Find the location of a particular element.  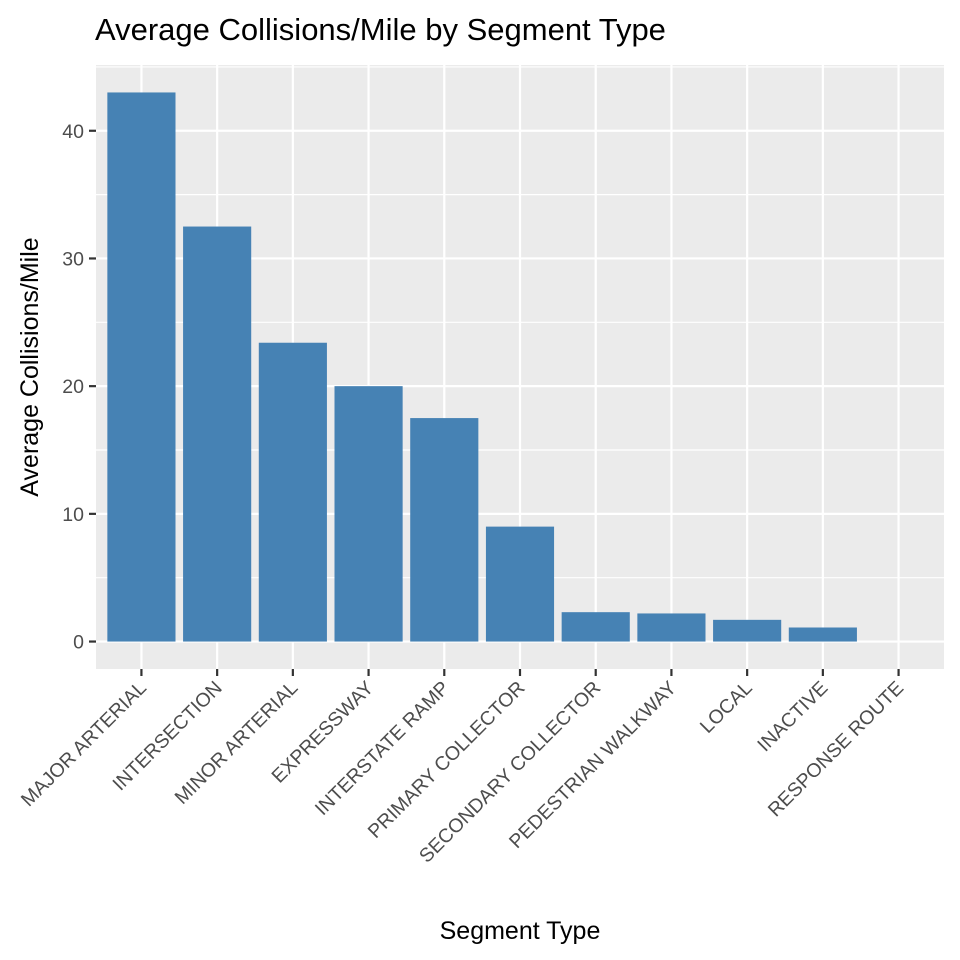

chart-title: Average Collisions/Mile by Segment Type is located at coordinates (380, 29).